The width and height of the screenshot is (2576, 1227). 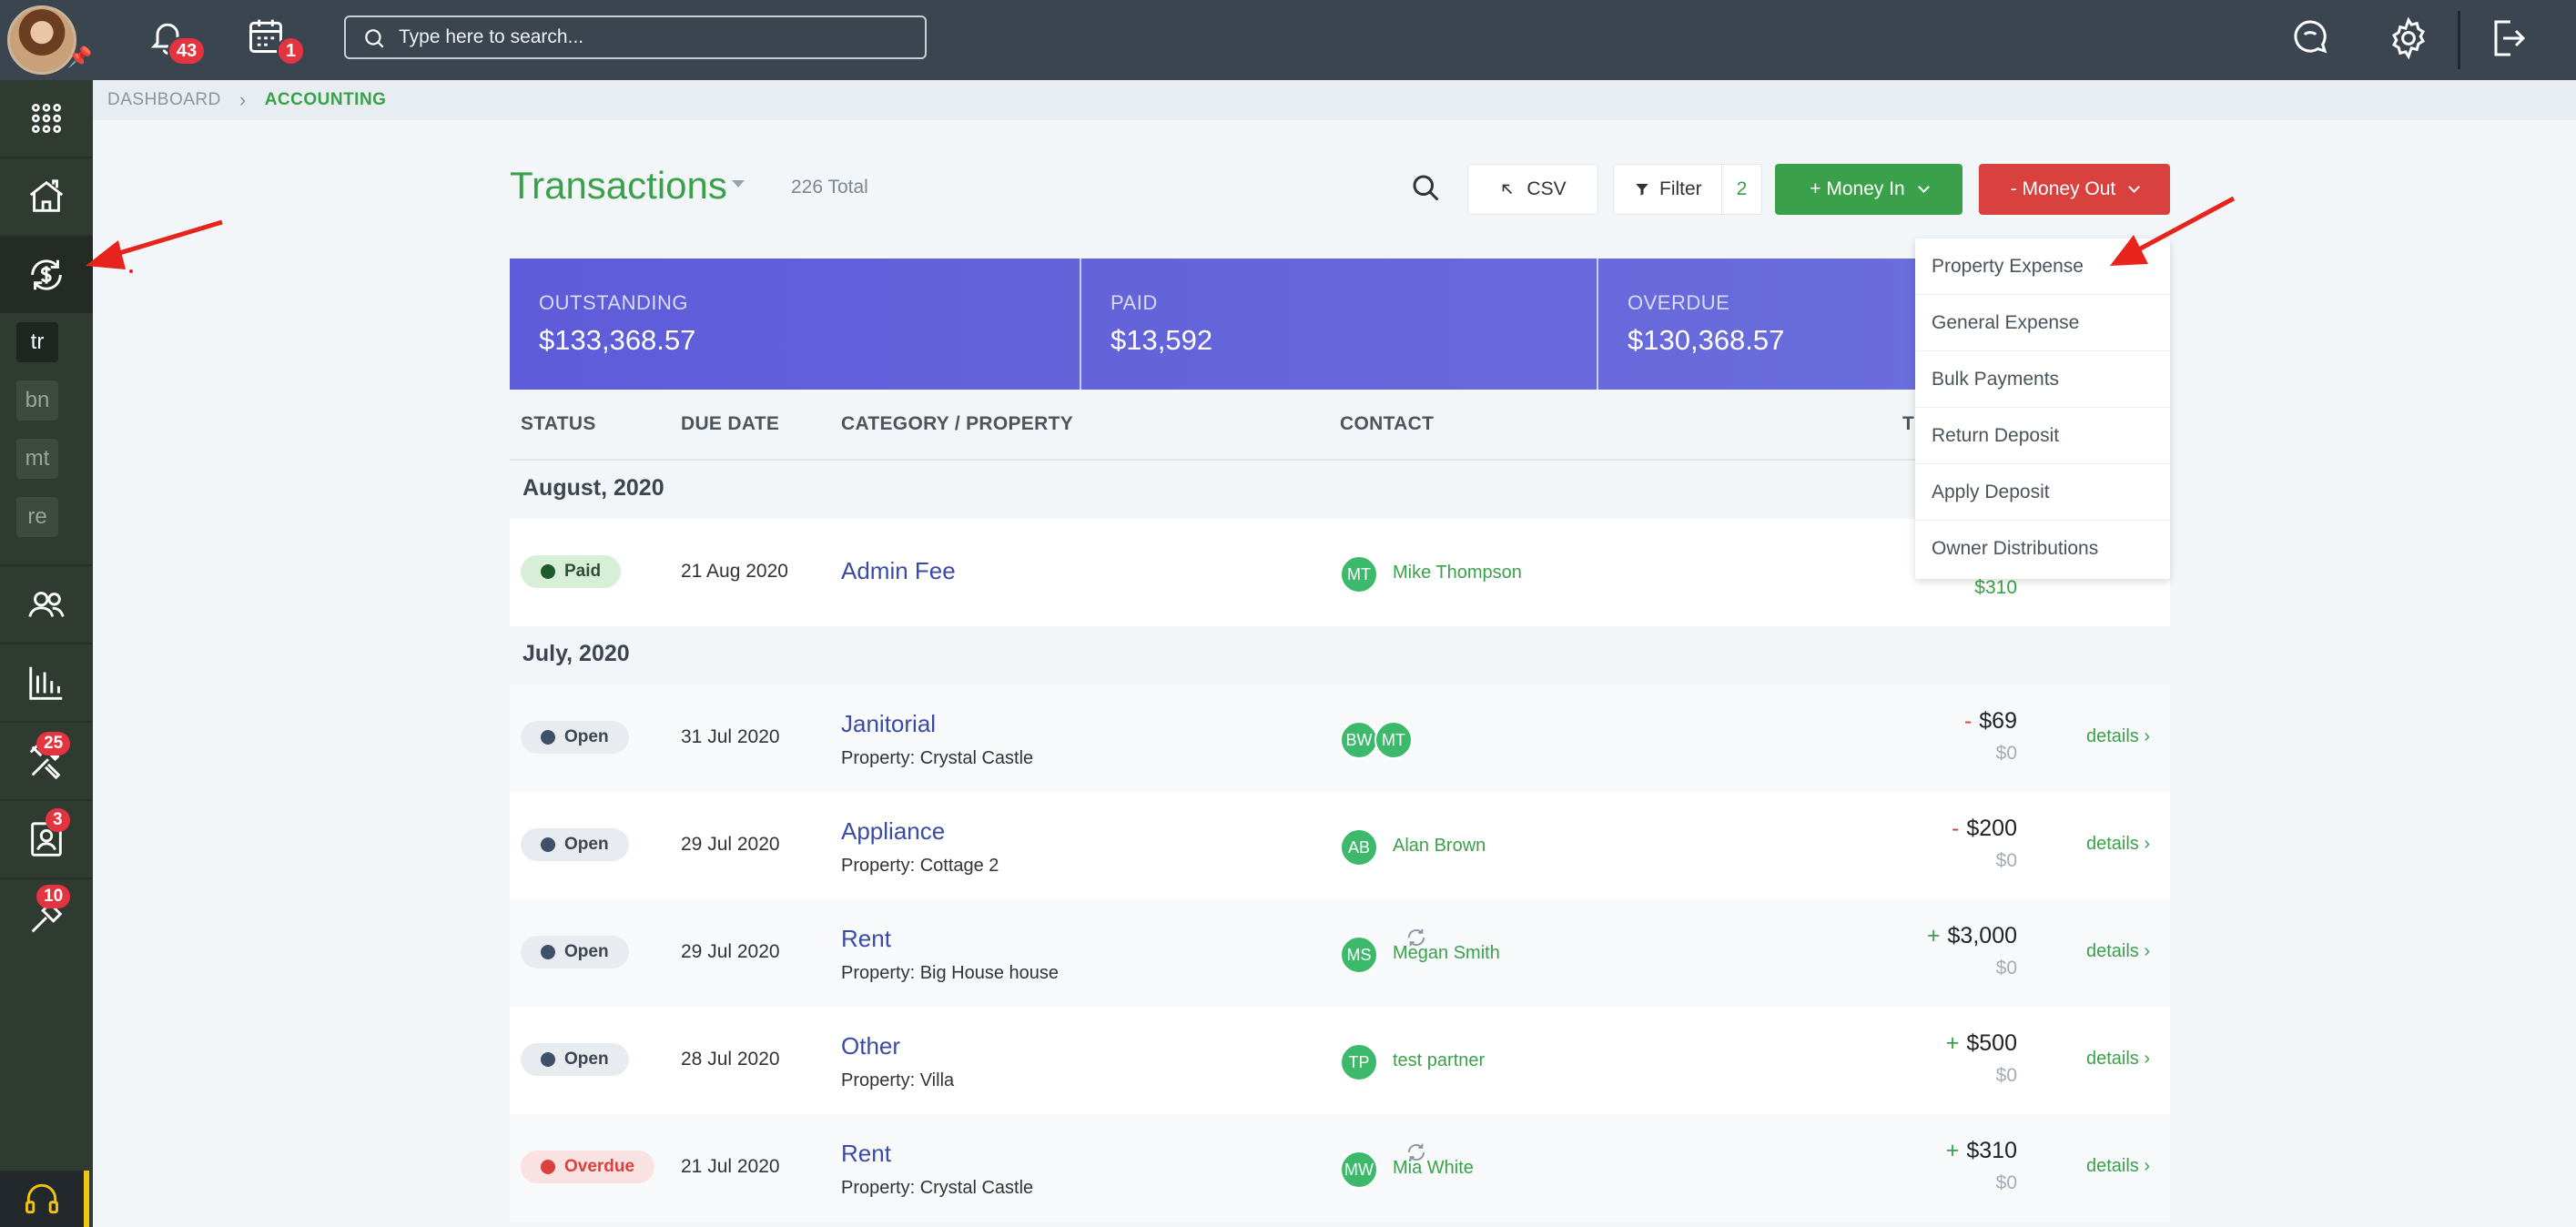 What do you see at coordinates (46, 839) in the screenshot?
I see `sidebar-item-tenants: 3` at bounding box center [46, 839].